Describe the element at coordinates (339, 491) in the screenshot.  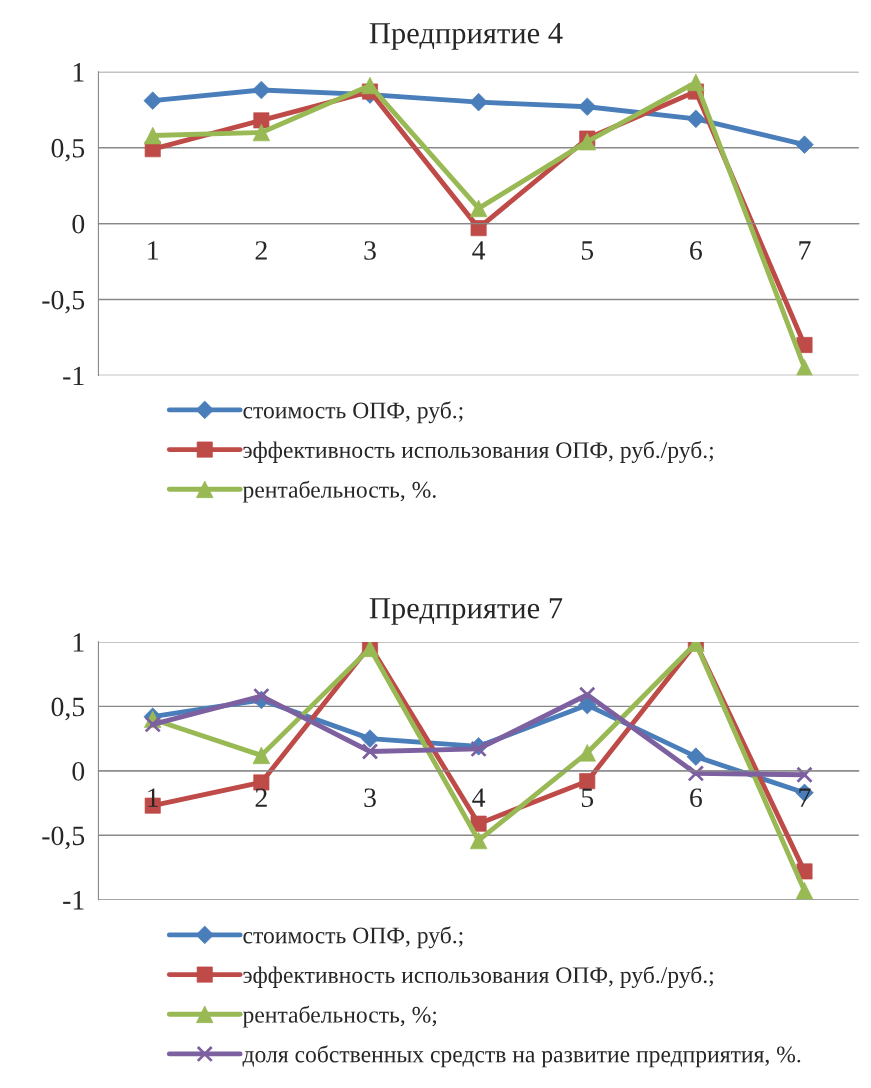
I see `legend-label: рентабельность, %.` at that location.